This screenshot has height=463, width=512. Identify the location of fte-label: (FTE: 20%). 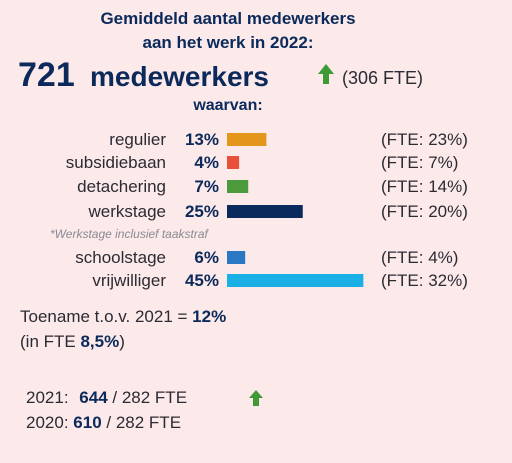
(424, 211).